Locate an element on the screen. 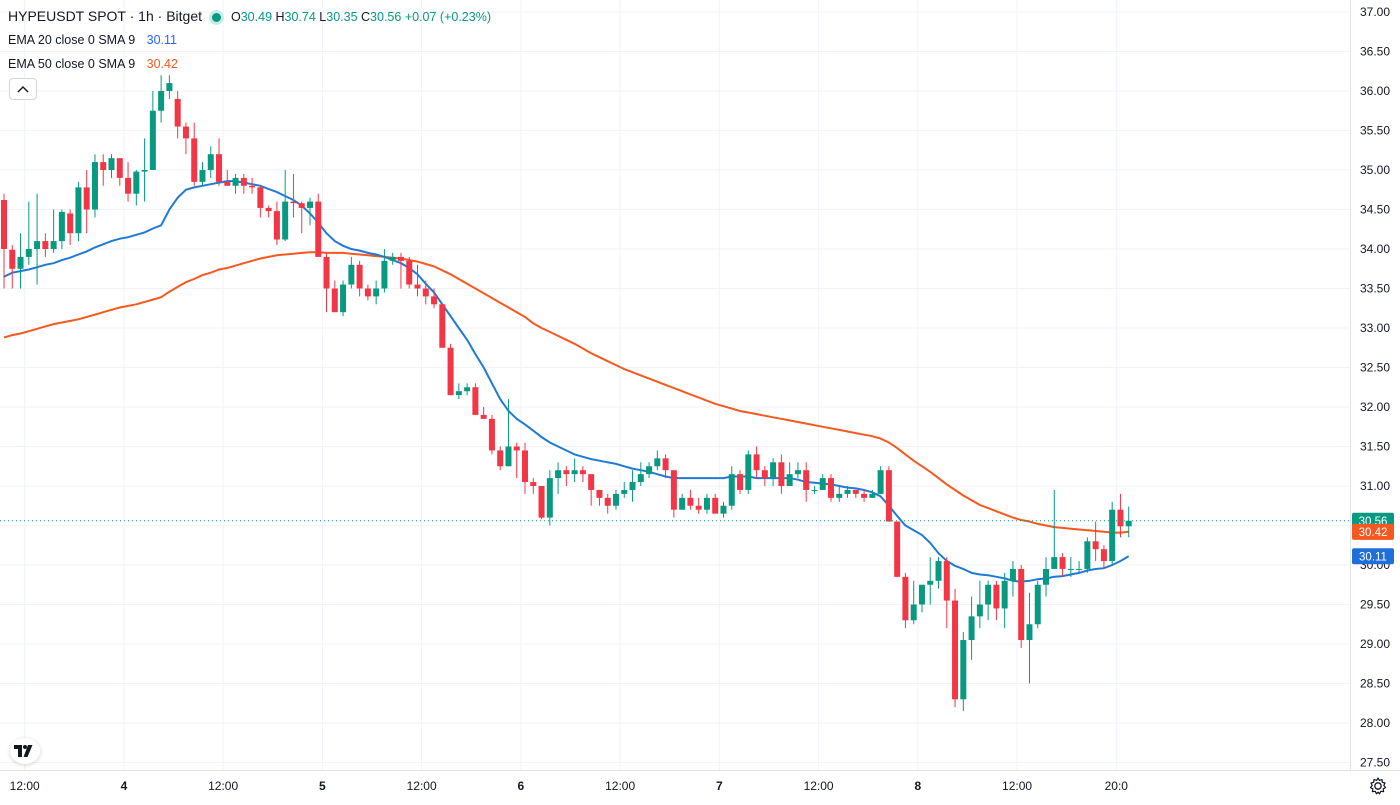  price-tick-label: 33.00 is located at coordinates (1375, 328).